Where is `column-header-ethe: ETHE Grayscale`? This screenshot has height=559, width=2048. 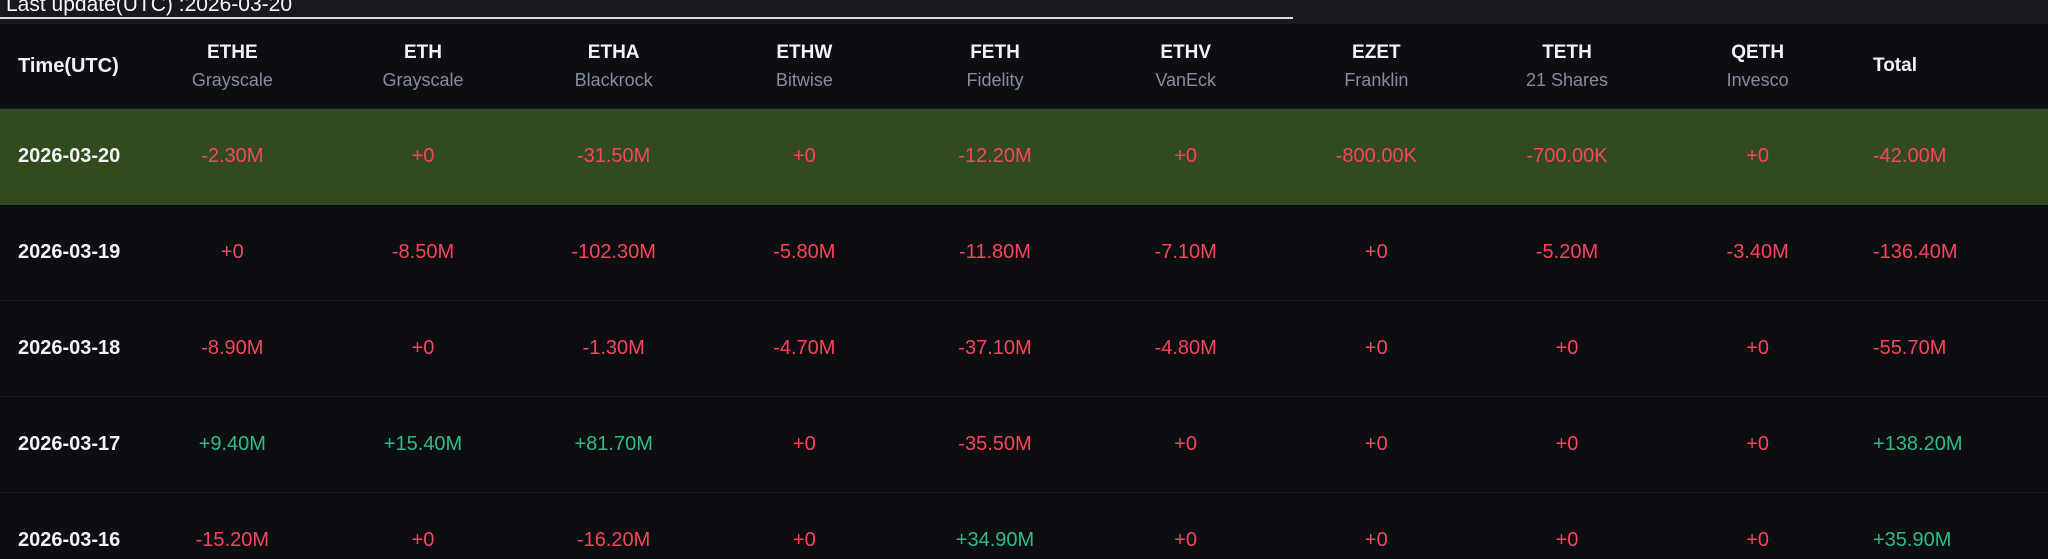
column-header-ethe: ETHE Grayscale is located at coordinates (232, 66).